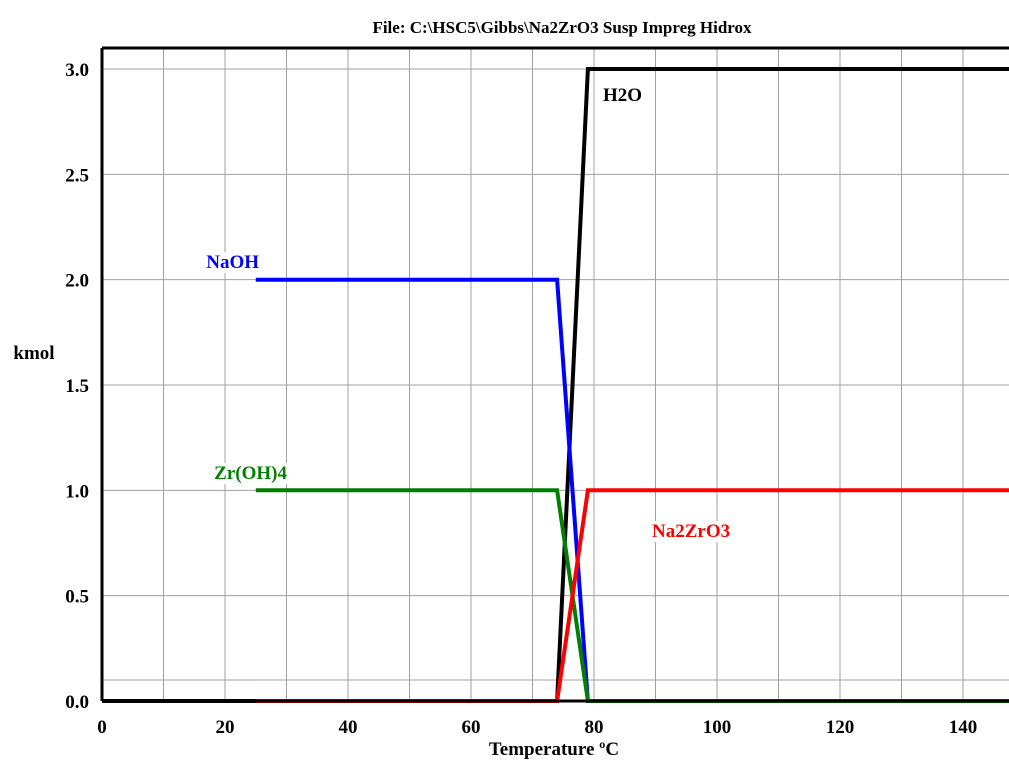 This screenshot has height=760, width=1009. Describe the element at coordinates (102, 727) in the screenshot. I see `x-tick-label: 0` at that location.